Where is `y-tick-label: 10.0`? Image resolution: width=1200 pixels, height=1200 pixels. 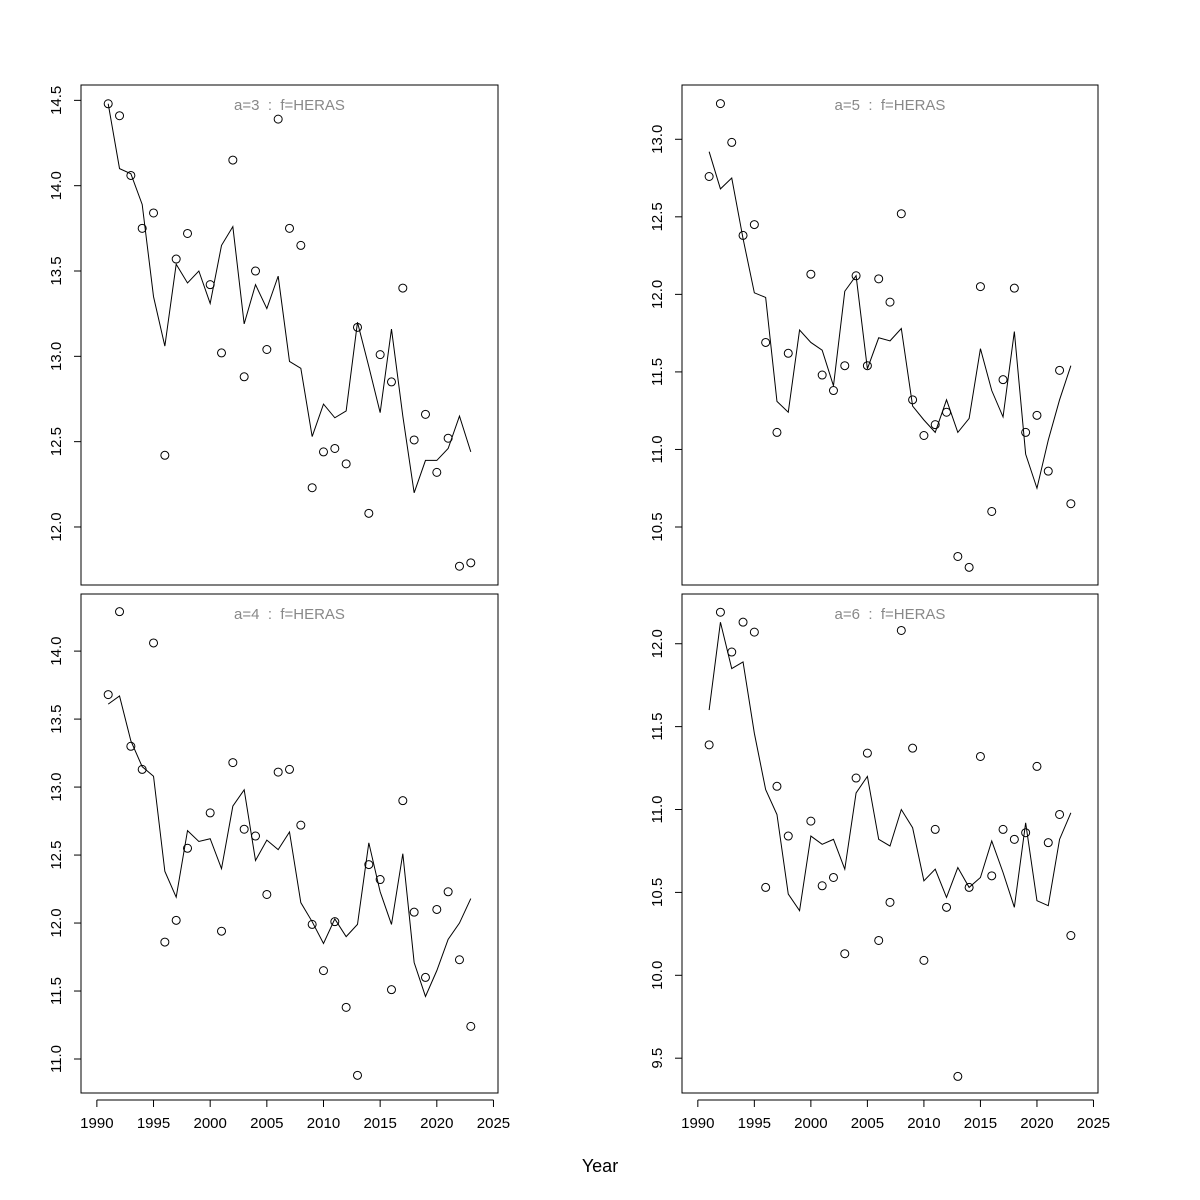 y-tick-label: 10.0 is located at coordinates (657, 975).